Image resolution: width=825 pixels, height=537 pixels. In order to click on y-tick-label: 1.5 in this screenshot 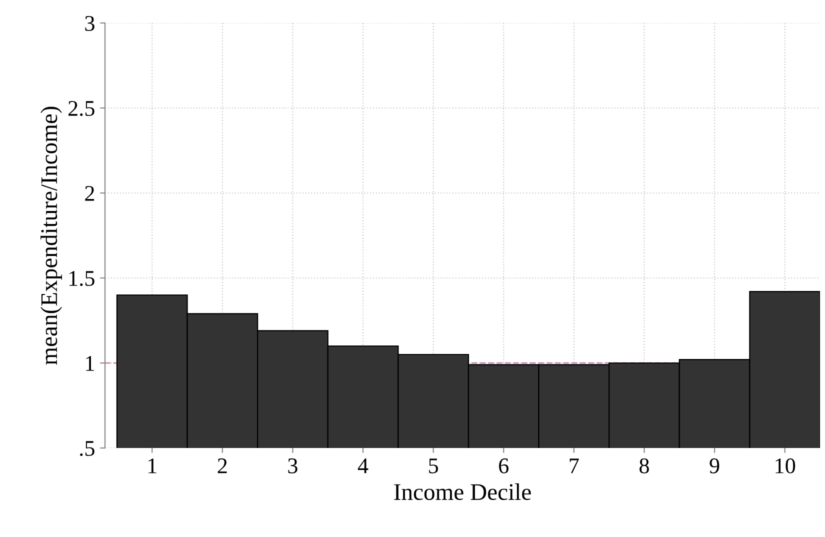, I will do `click(81, 278)`.